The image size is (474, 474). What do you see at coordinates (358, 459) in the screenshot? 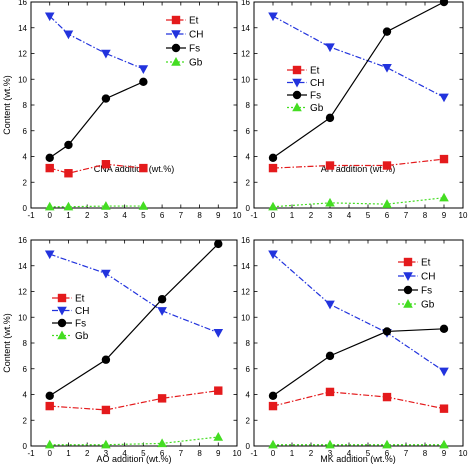
I see `x-axis-label: MK addition (wt.%)` at bounding box center [358, 459].